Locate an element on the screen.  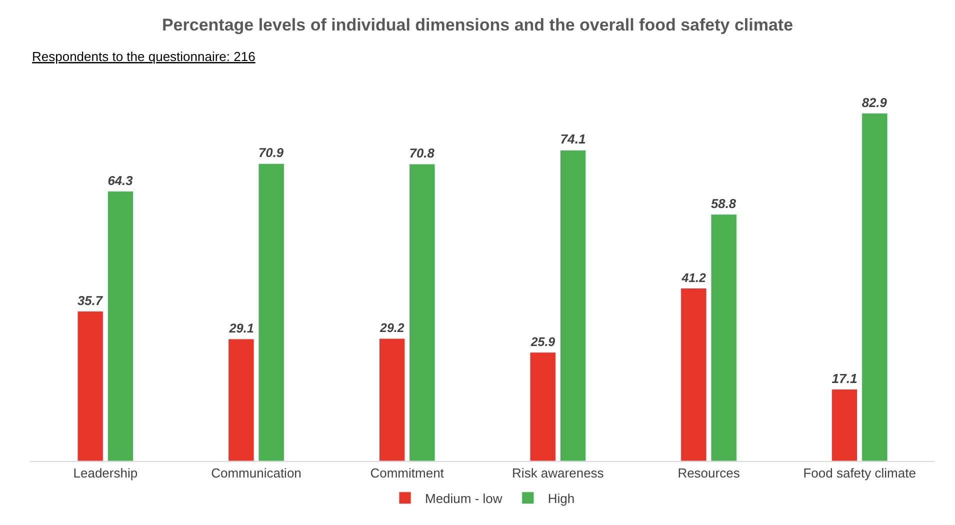
chart-title: Percentage levels of individual dimensions and the overall food safety climate is located at coordinates (478, 24).